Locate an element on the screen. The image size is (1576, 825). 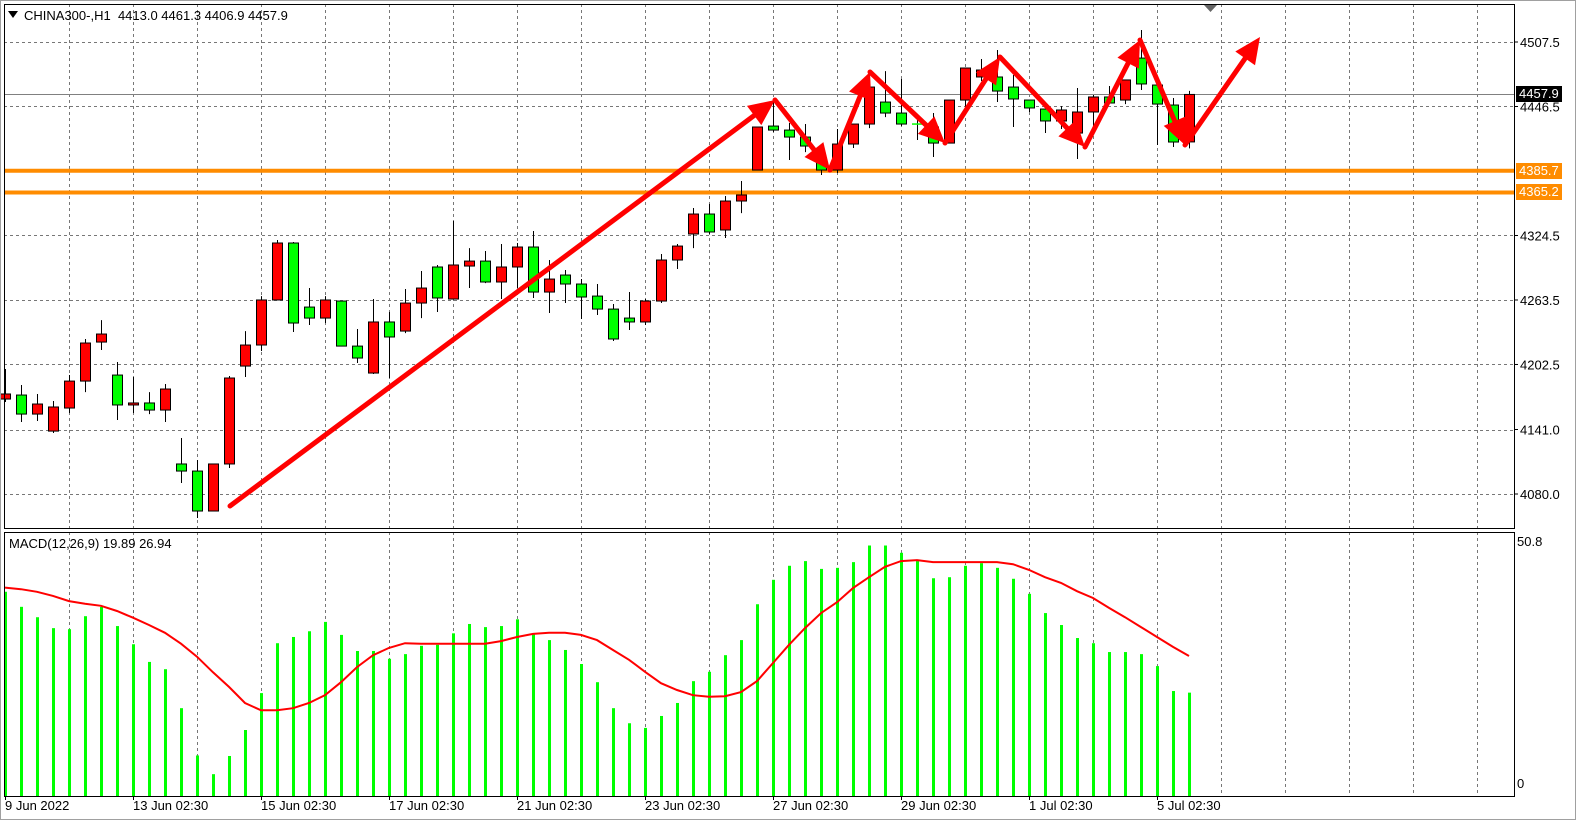
macd-tick-label: 50.8 is located at coordinates (1529, 541).